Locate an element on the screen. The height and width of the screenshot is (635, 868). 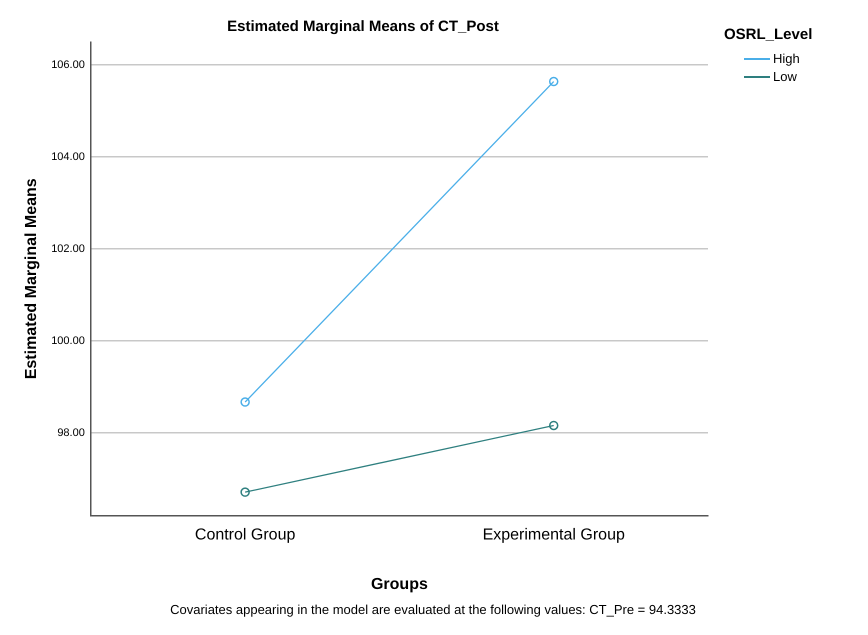
x-axis-title: Groups is located at coordinates (399, 584).